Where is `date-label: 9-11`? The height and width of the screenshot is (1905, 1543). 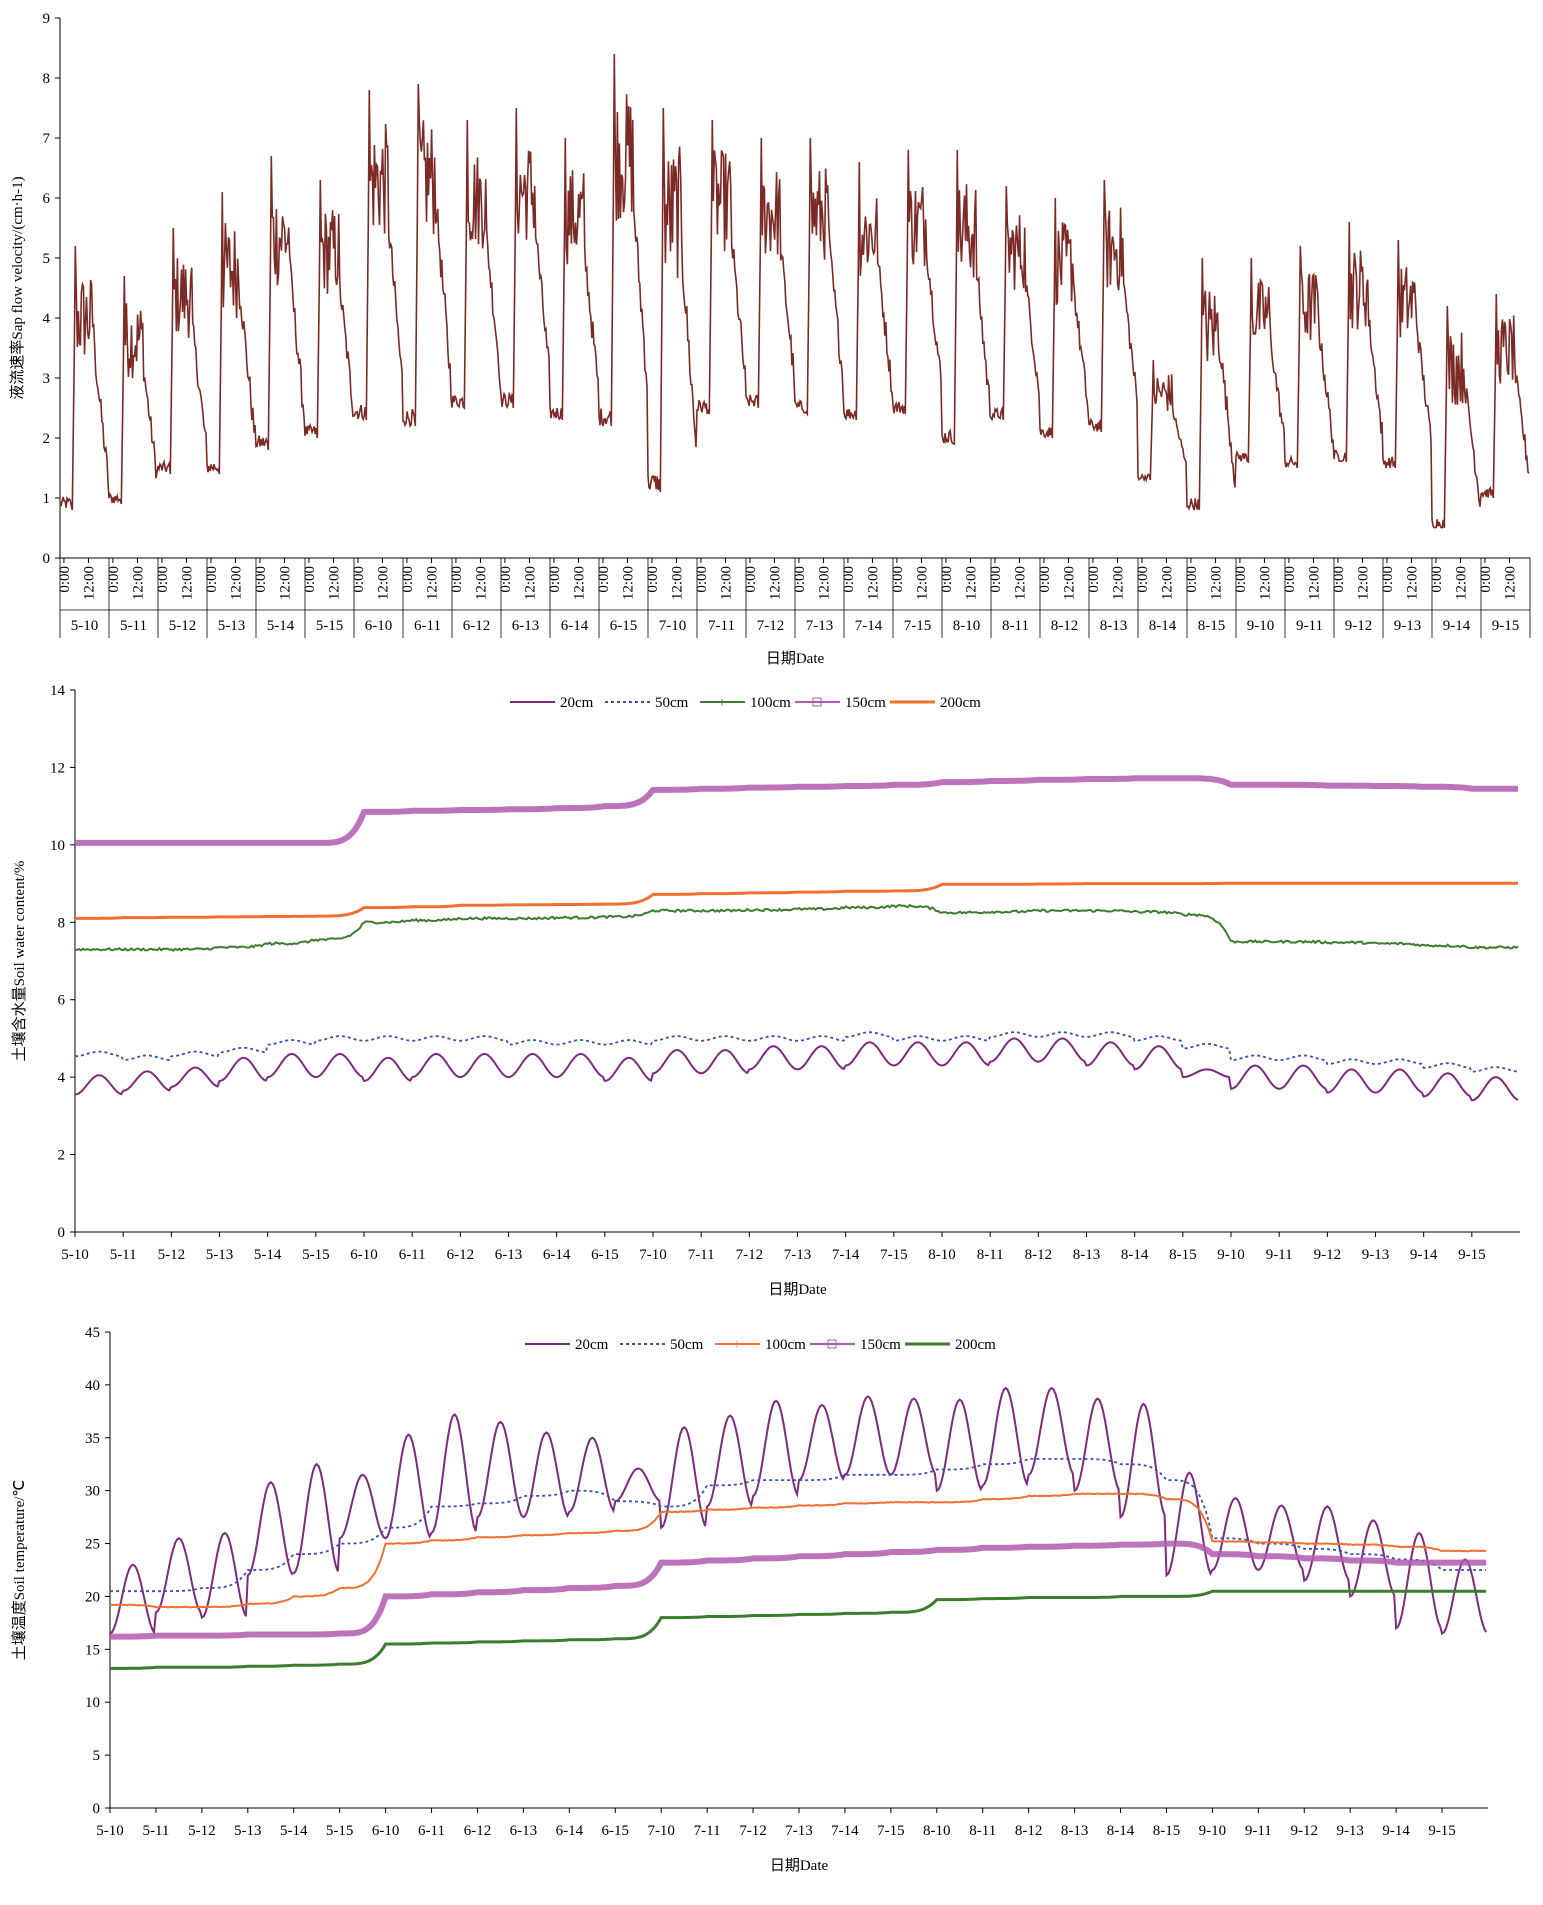
date-label: 9-11 is located at coordinates (1309, 626).